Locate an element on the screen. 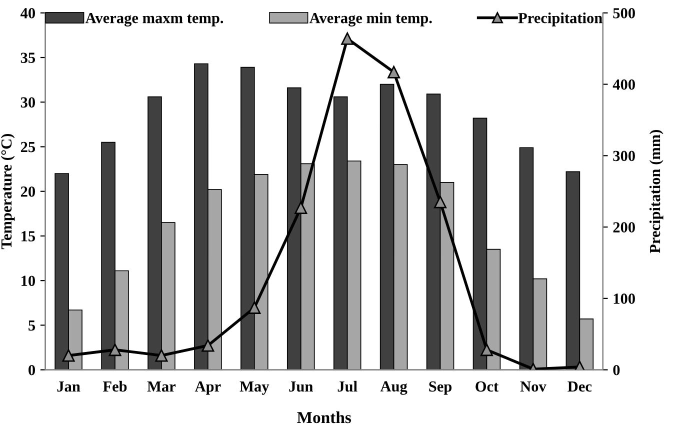 The image size is (697, 430). y-tick-label: 40 is located at coordinates (27, 13).